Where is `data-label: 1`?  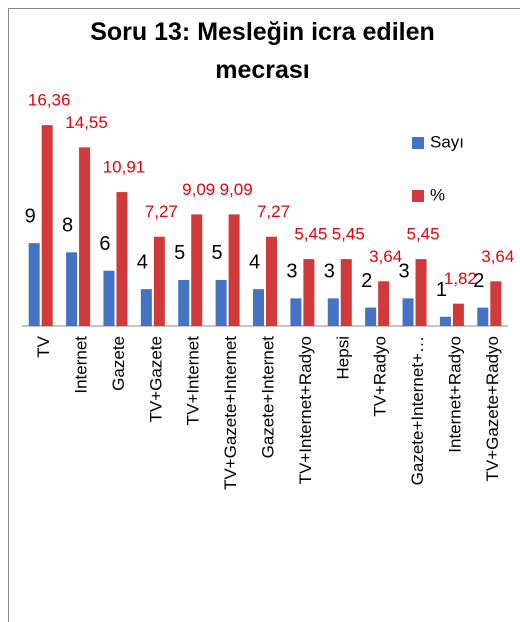
data-label: 1 is located at coordinates (441, 290).